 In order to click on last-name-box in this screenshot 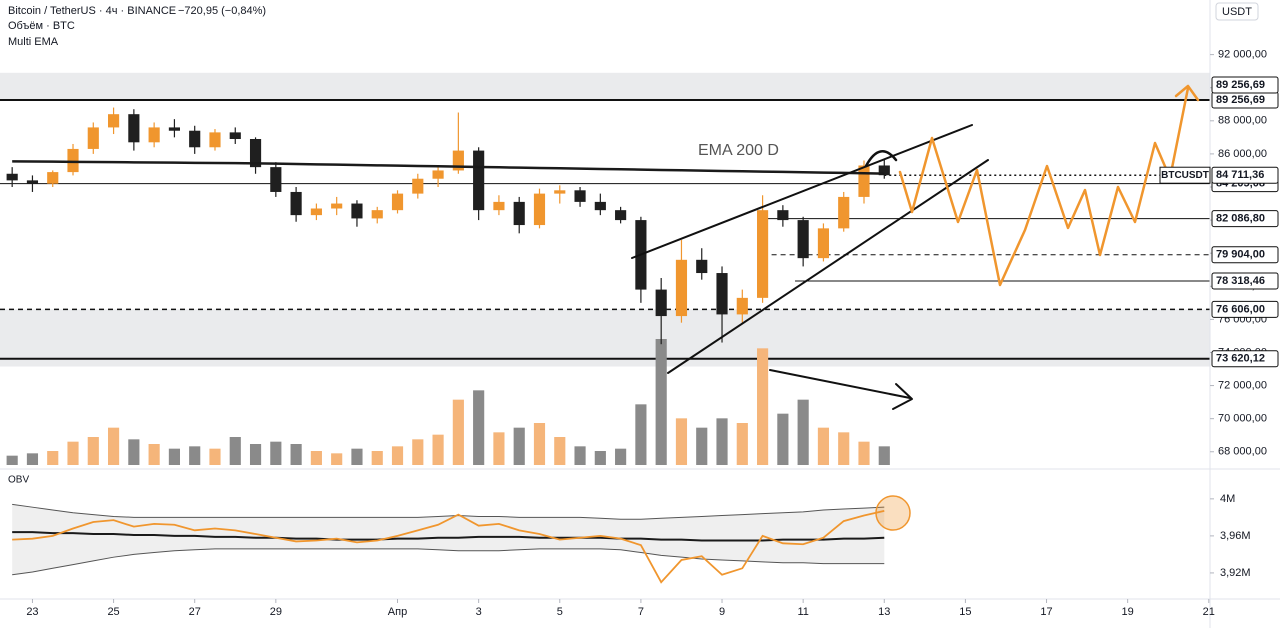, I will do `click(1185, 175)`.